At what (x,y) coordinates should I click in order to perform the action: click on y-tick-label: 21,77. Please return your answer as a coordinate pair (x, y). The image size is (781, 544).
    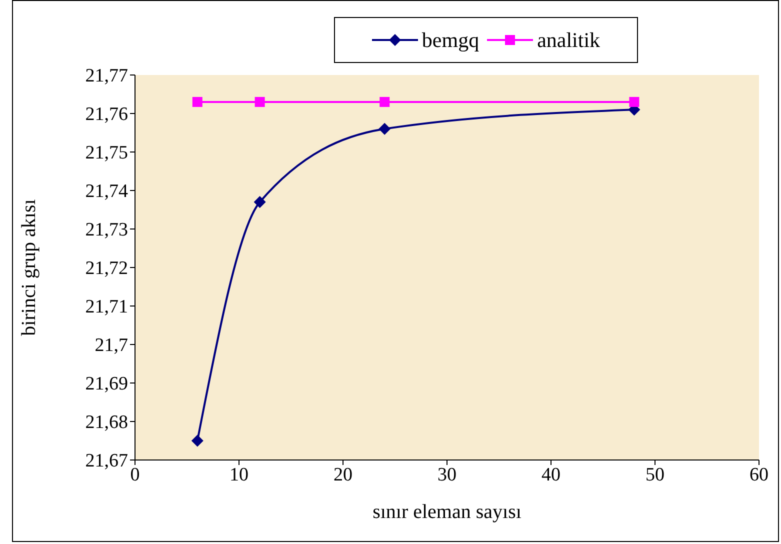
    Looking at the image, I should click on (106, 76).